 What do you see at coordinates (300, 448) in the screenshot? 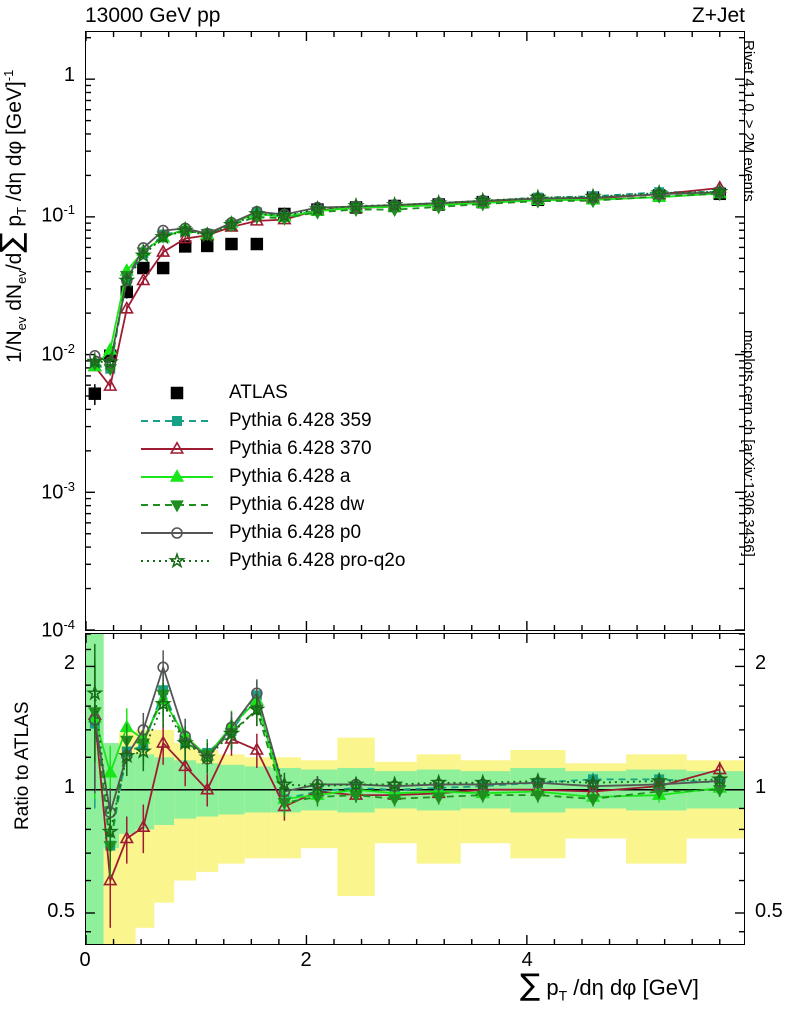
I see `legend-label-s370: Pythia 6.428 370` at bounding box center [300, 448].